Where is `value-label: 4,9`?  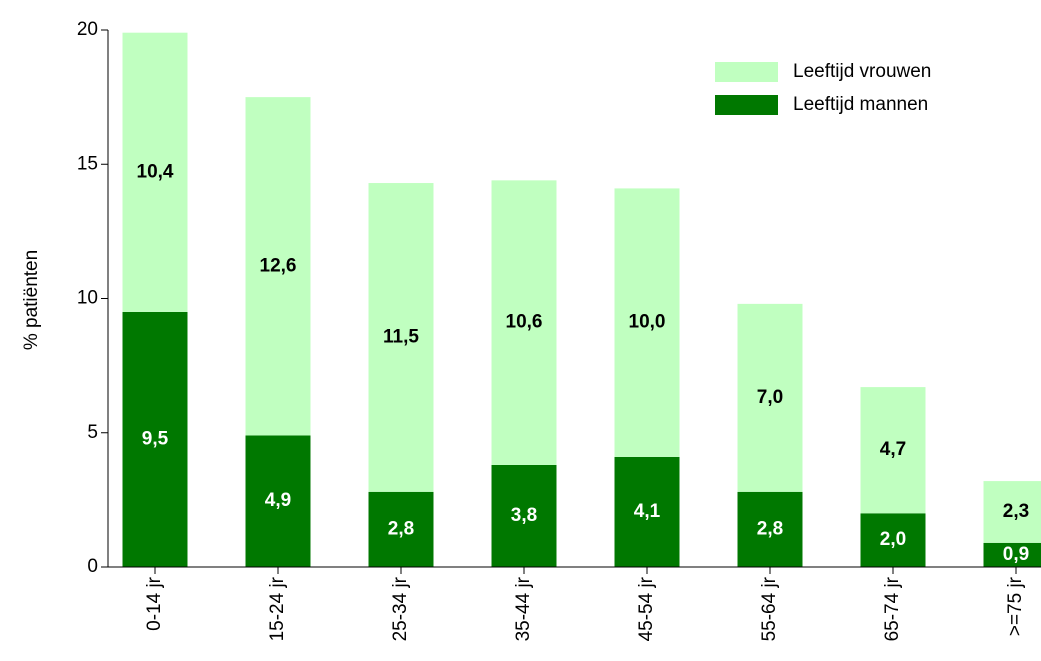 value-label: 4,9 is located at coordinates (278, 500).